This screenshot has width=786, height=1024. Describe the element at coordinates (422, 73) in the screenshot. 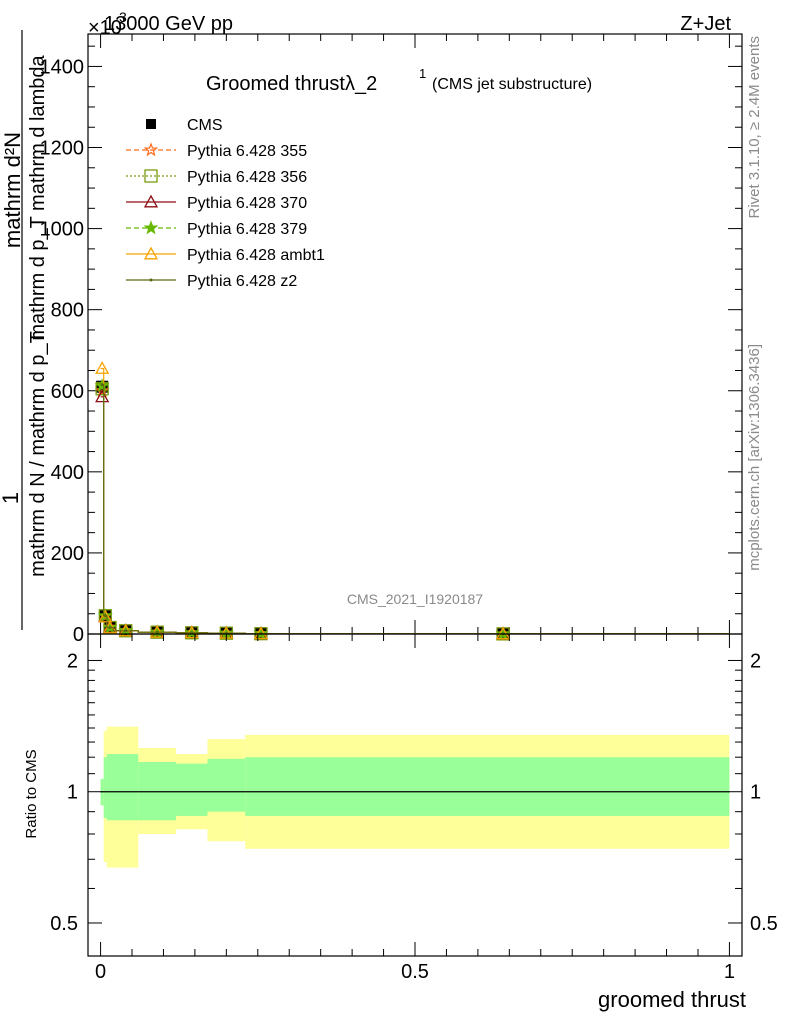

I see `chart-title-superscript: 1` at that location.